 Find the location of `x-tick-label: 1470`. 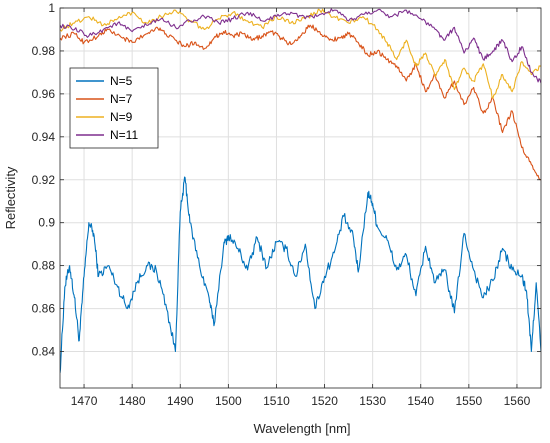

x-tick-label: 1470 is located at coordinates (84, 401).